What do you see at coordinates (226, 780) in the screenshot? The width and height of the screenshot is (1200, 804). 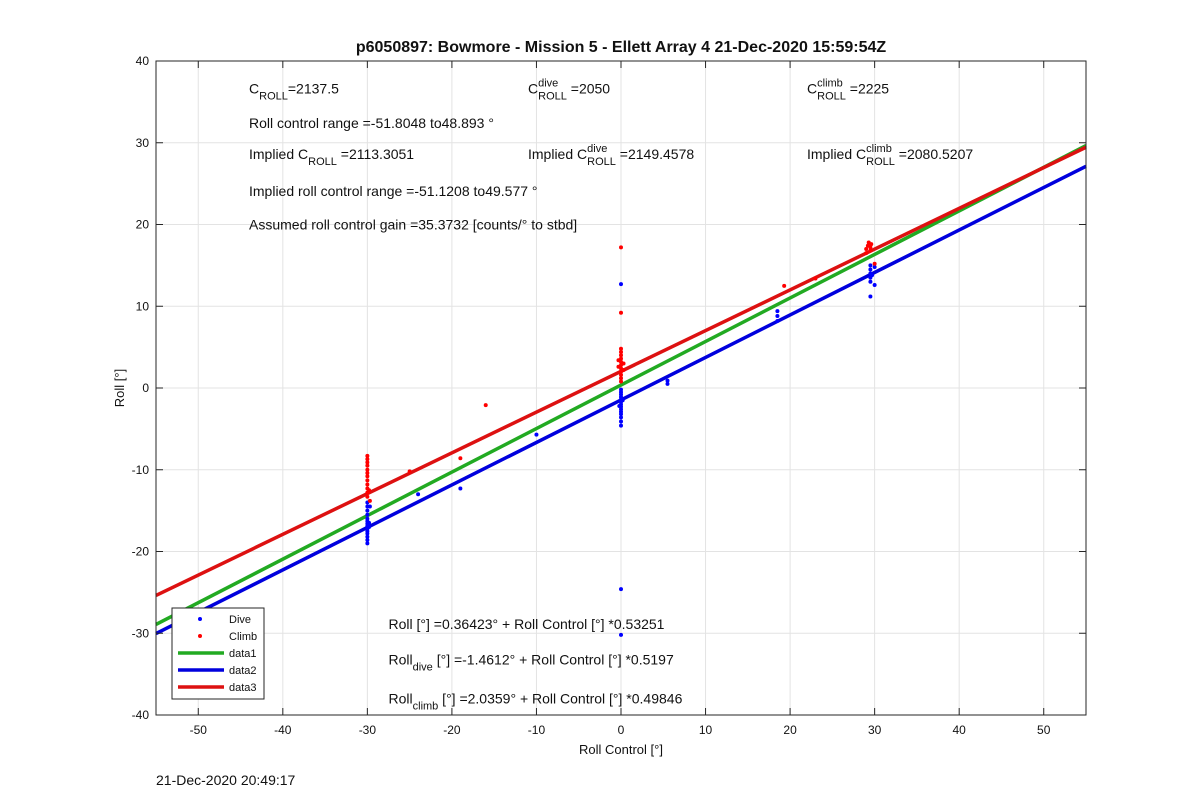 I see `print-timestamp: 21-Dec-2020 20:49:17` at bounding box center [226, 780].